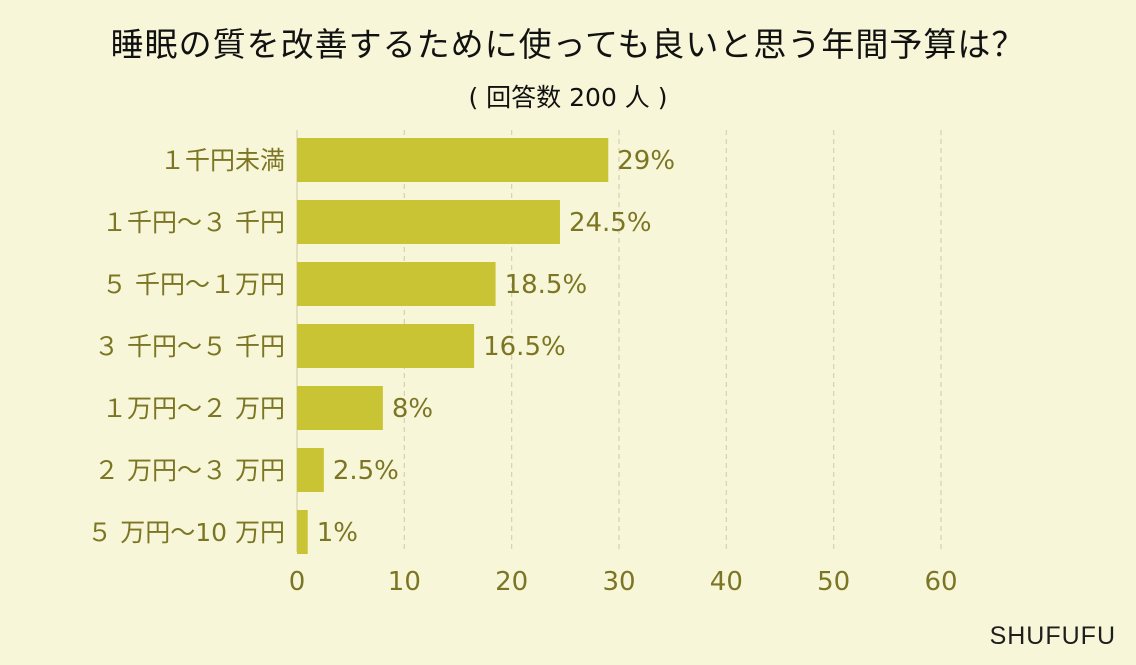 The height and width of the screenshot is (665, 1136). I want to click on x-tick-label: 10, so click(404, 582).